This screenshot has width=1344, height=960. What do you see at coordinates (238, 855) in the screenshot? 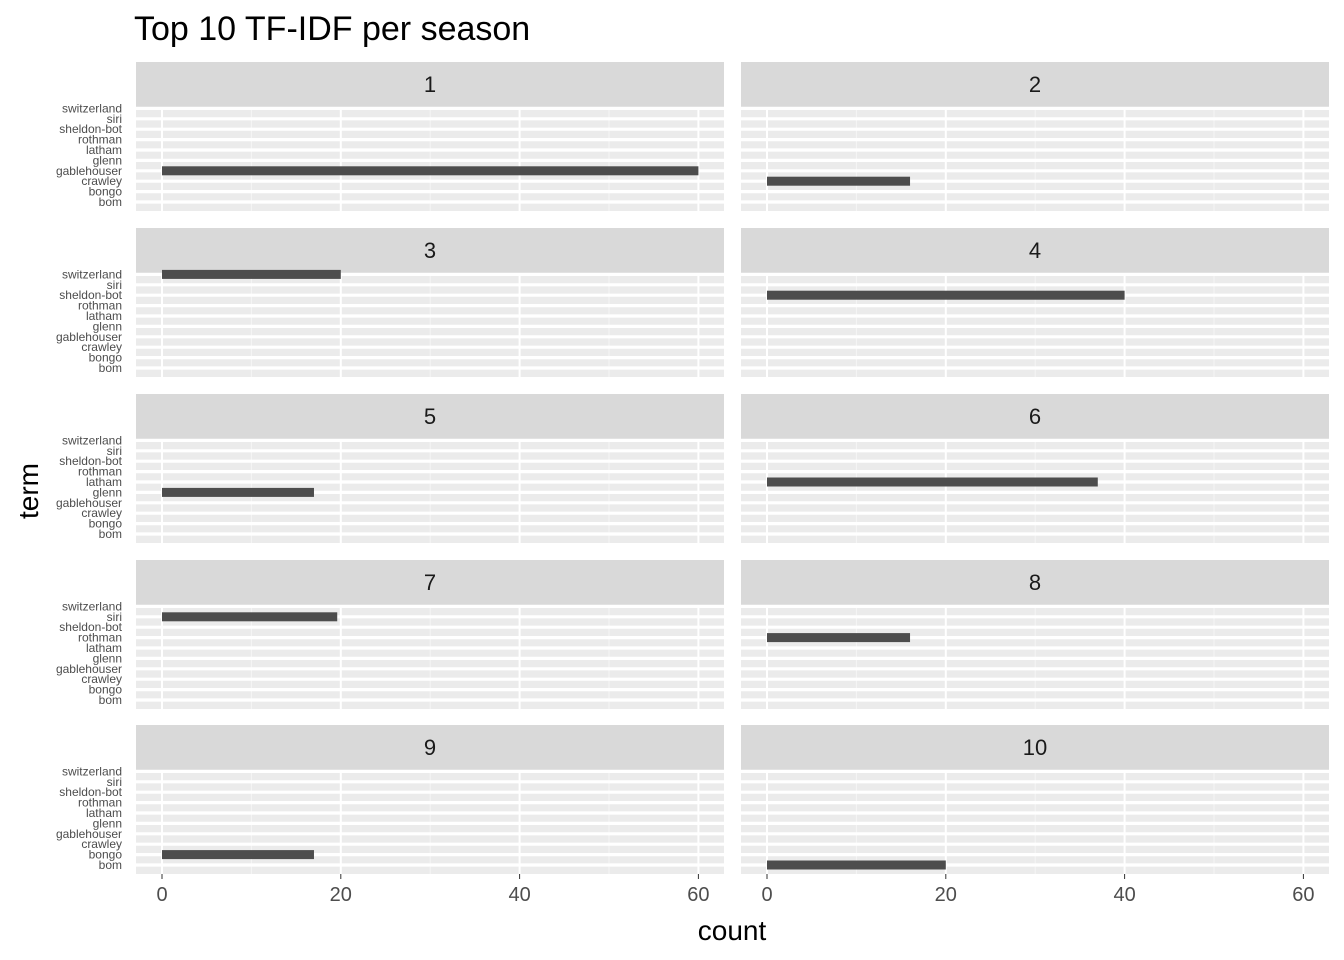
I see `bar-bongo` at bounding box center [238, 855].